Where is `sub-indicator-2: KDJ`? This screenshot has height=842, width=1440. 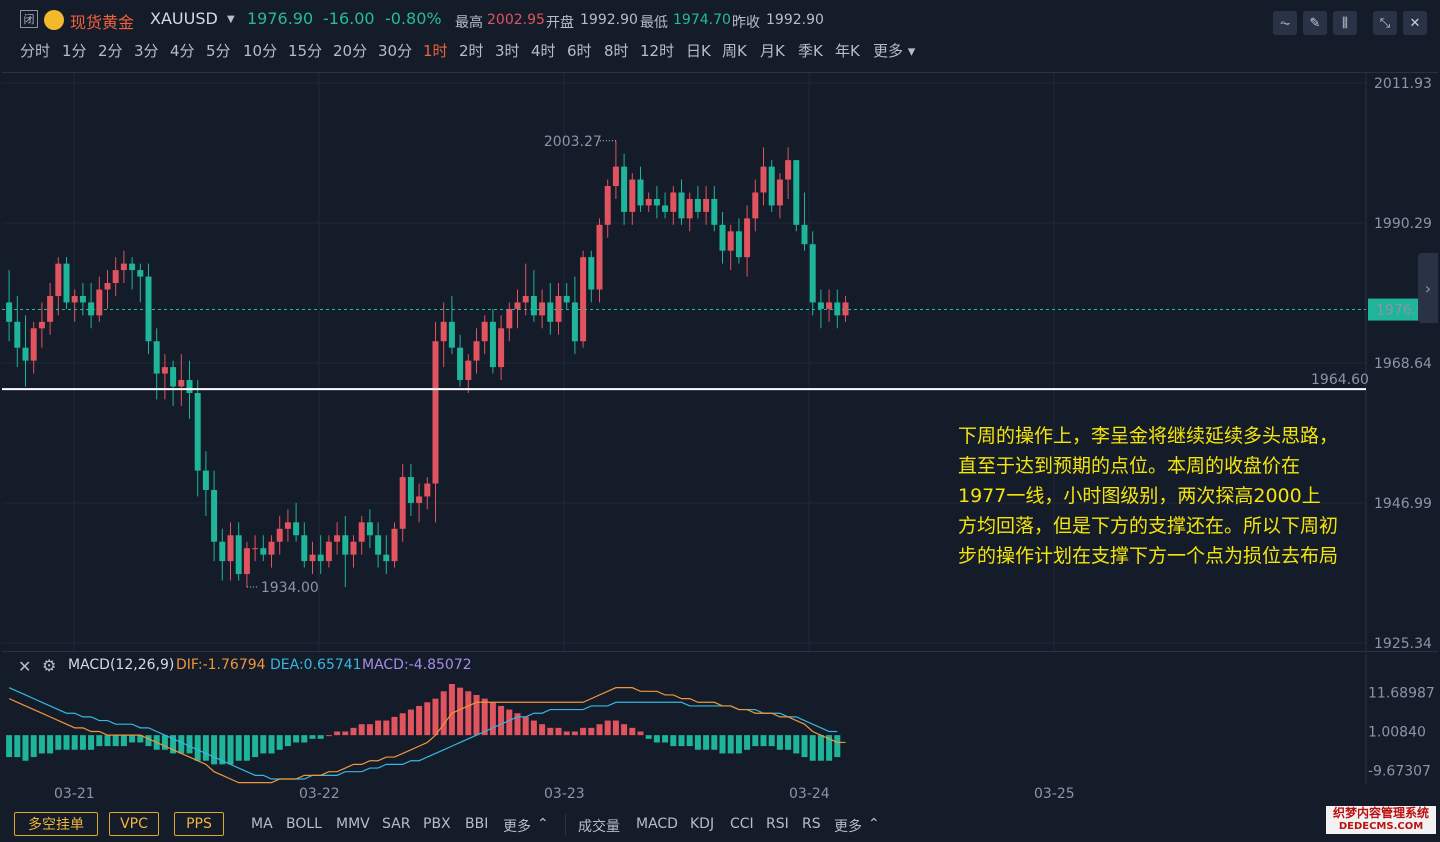 sub-indicator-2: KDJ is located at coordinates (702, 824).